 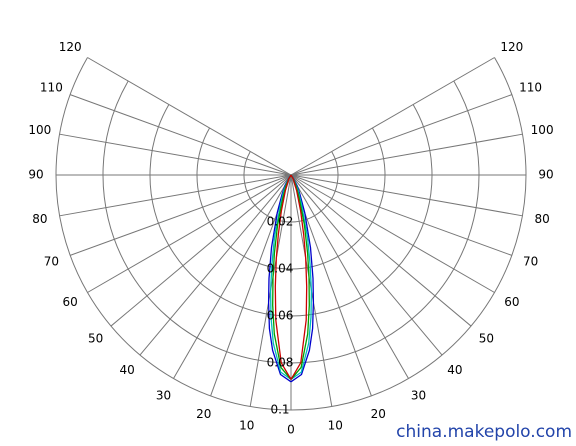 What do you see at coordinates (280, 316) in the screenshot?
I see `r-tick-label: 0.06` at bounding box center [280, 316].